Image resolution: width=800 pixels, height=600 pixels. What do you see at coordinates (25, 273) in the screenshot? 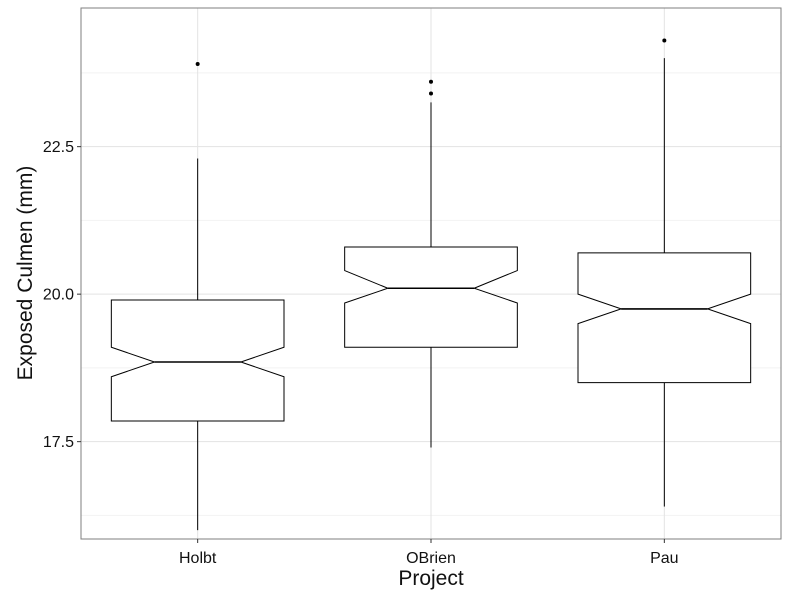
I see `y-axis-title: Exposed Culmen (mm)` at bounding box center [25, 273].